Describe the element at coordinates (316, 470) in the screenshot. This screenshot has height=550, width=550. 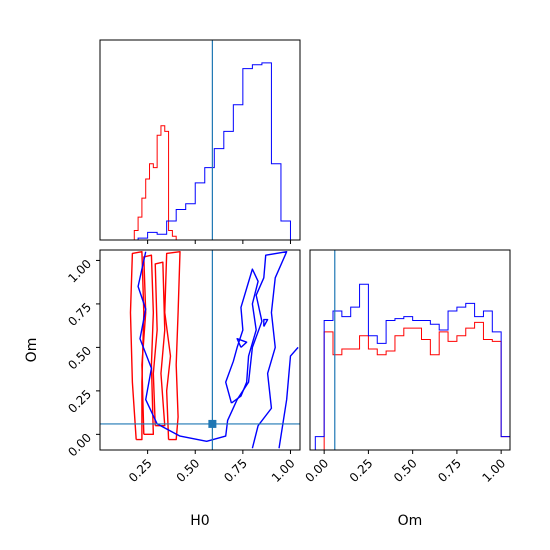
I see `om-xtick-label-0: 0.00` at that location.